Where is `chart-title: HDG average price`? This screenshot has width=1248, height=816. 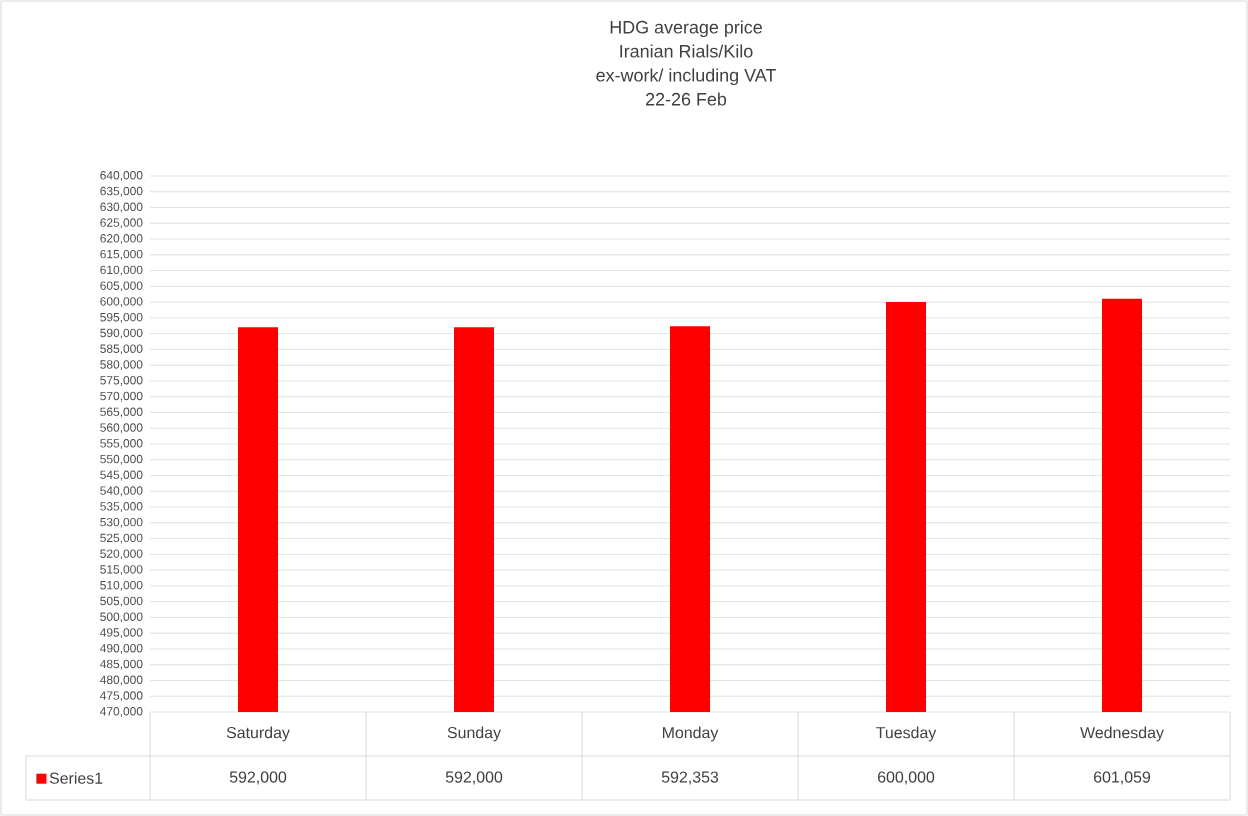 chart-title: HDG average price is located at coordinates (686, 29).